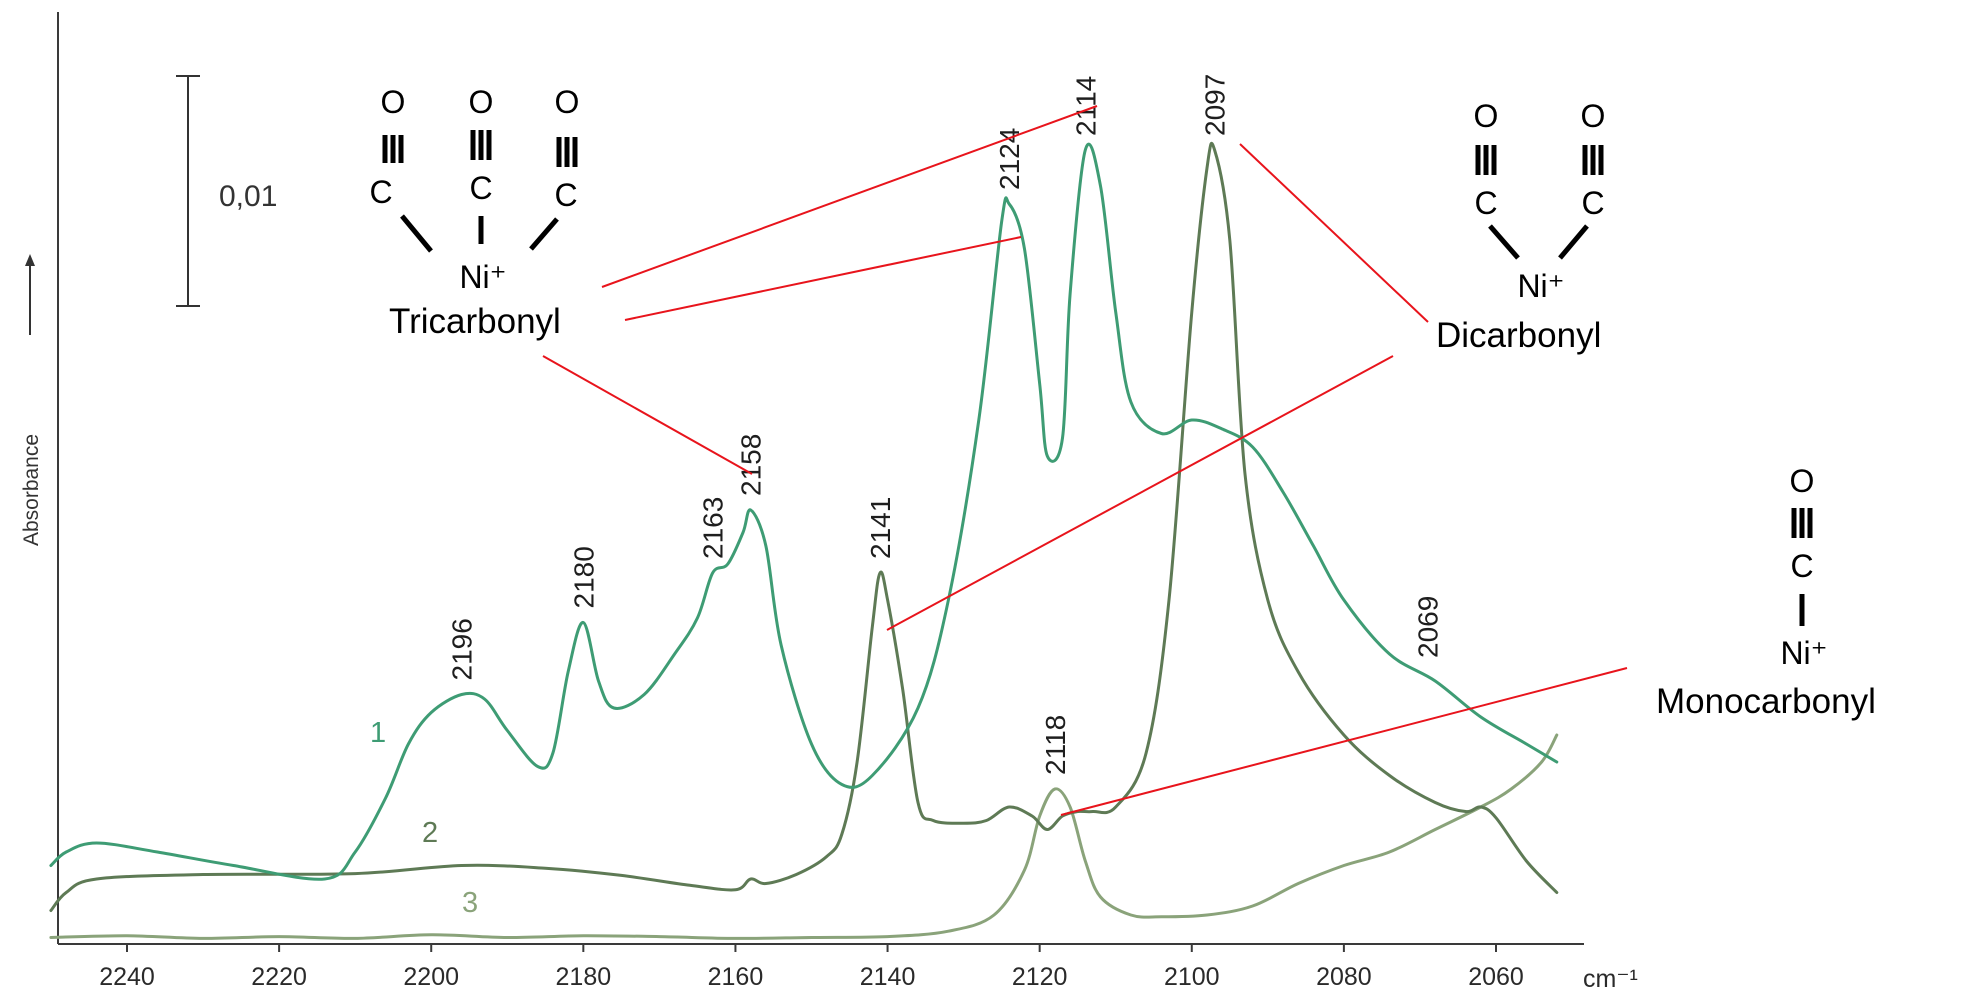  I want to click on monocarbonyl-triple-bond, so click(1802, 523).